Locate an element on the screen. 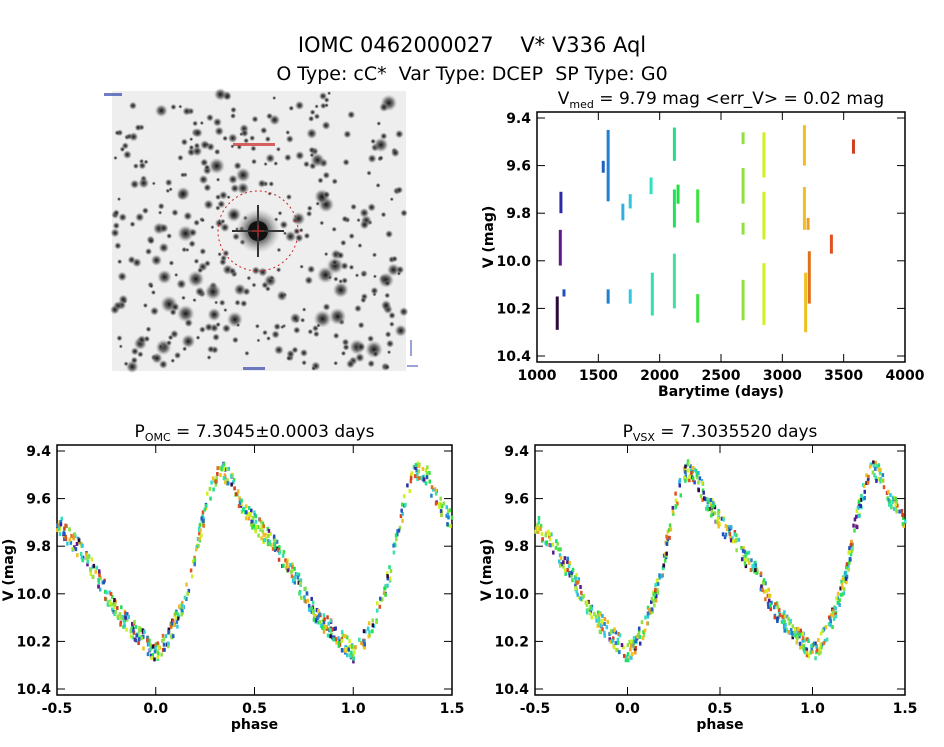 The height and width of the screenshot is (747, 944). target-label-mark is located at coordinates (254, 144).